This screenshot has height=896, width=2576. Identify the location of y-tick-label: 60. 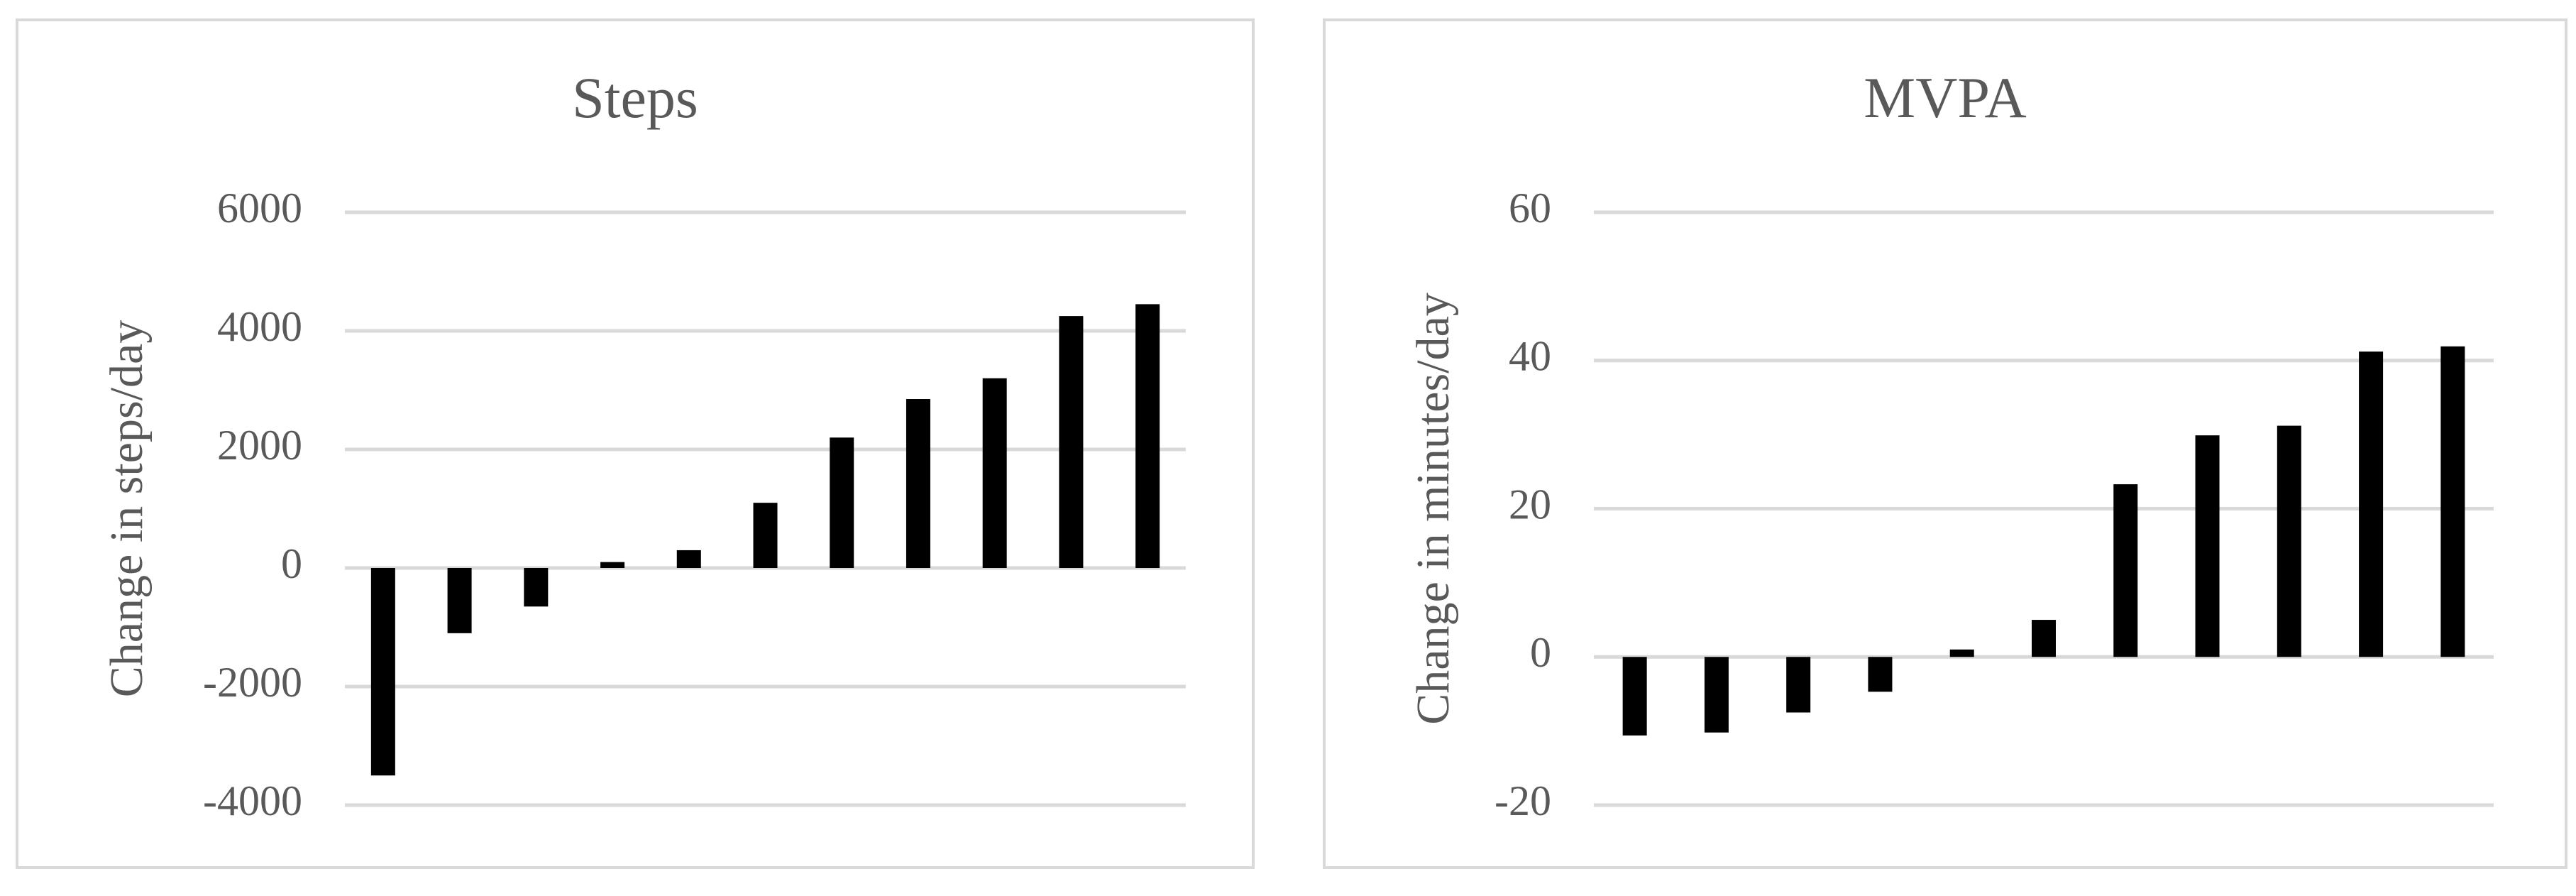
(1530, 208).